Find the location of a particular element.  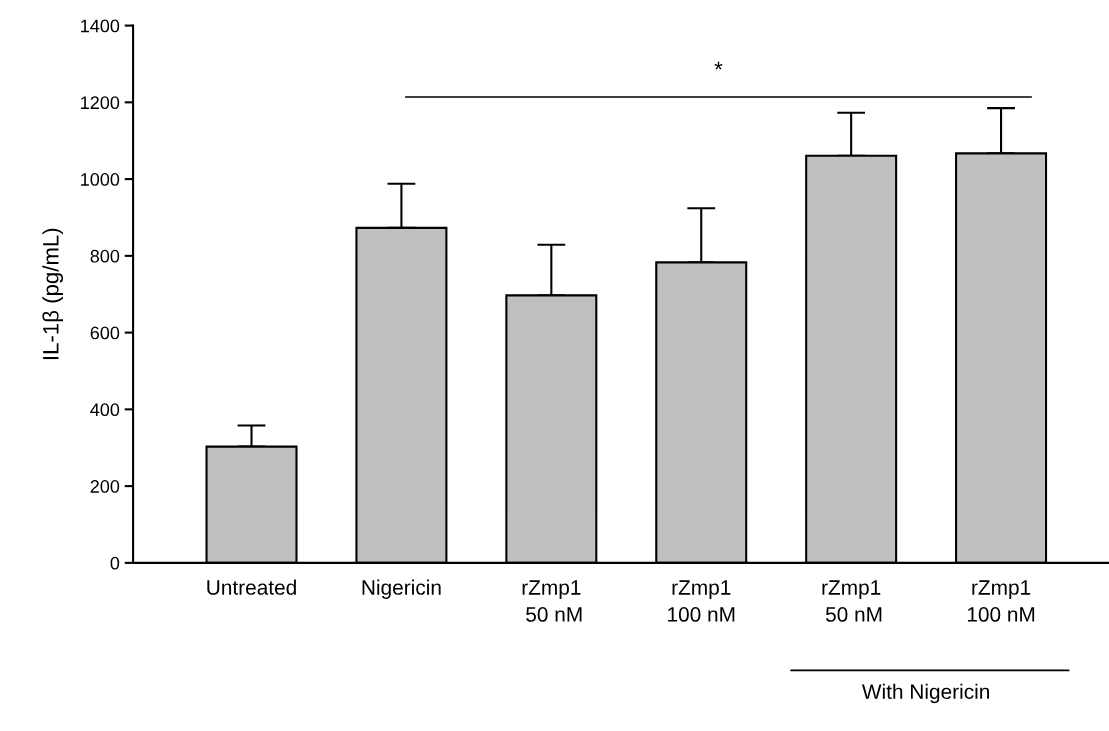

y-tick-label: 800 is located at coordinates (105, 256).